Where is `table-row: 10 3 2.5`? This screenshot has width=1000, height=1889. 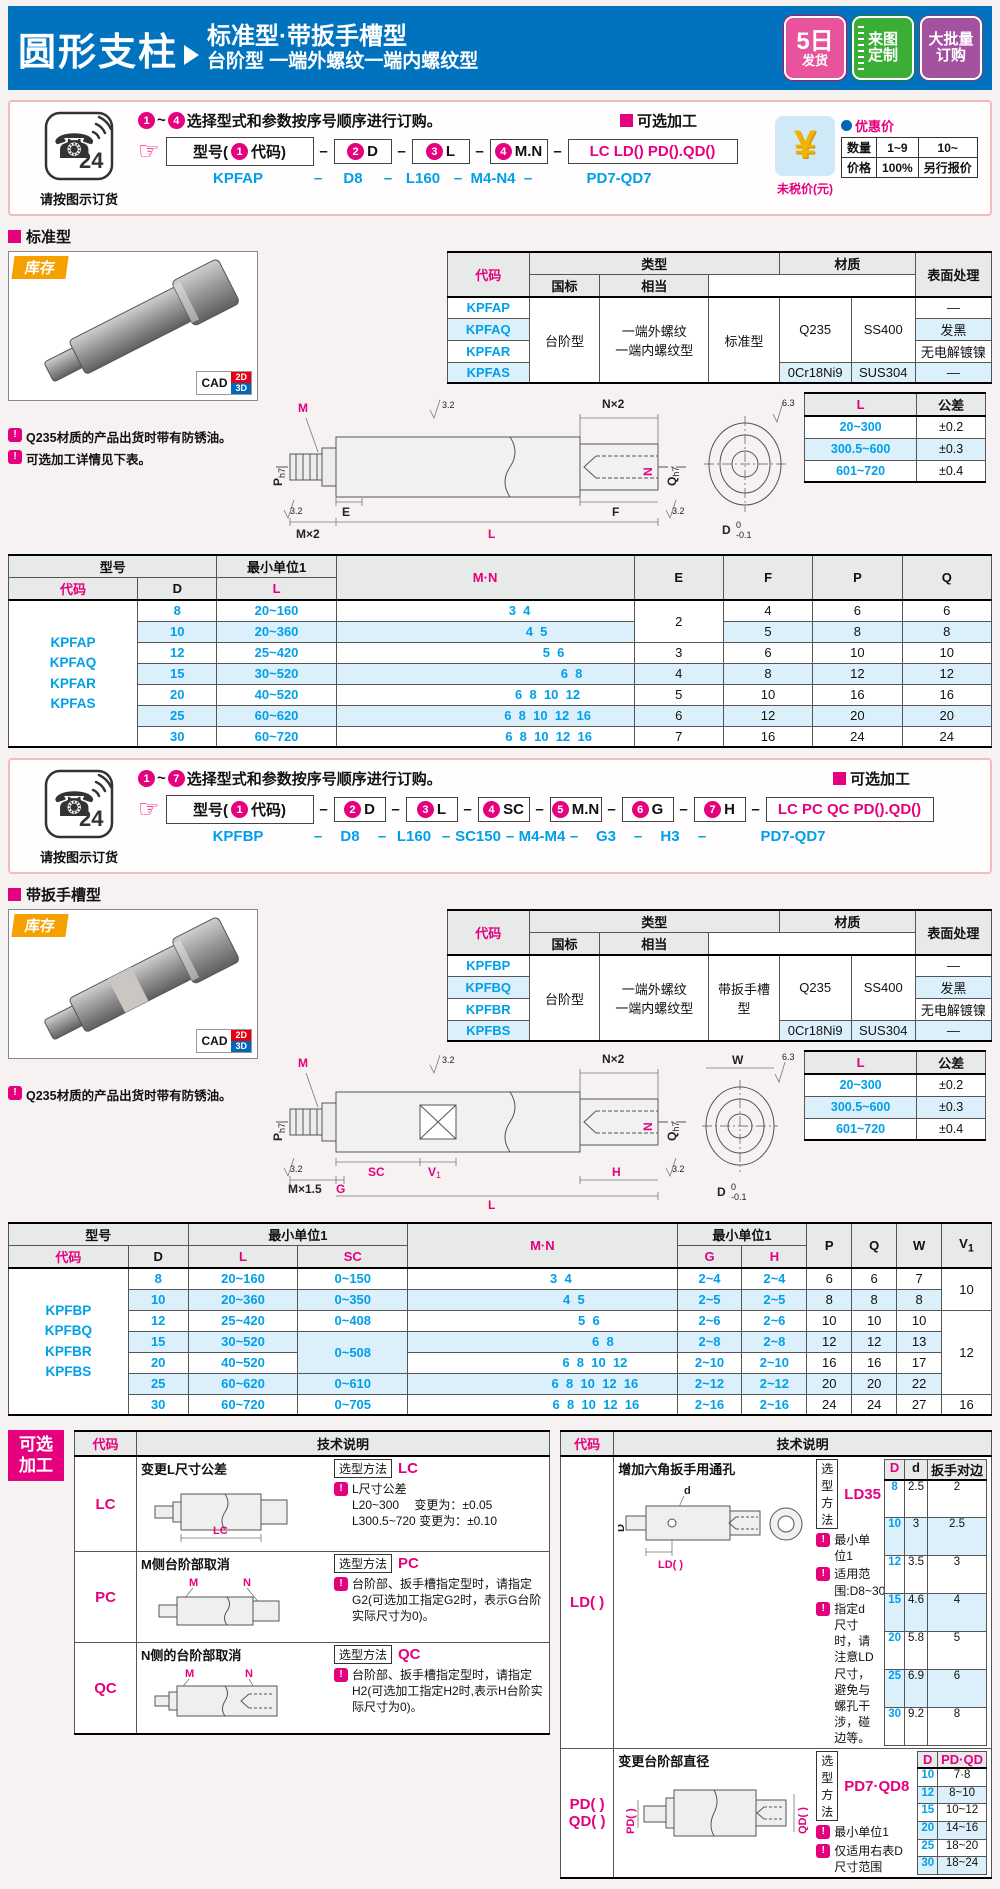
table-row: 10 3 2.5 is located at coordinates (936, 1537).